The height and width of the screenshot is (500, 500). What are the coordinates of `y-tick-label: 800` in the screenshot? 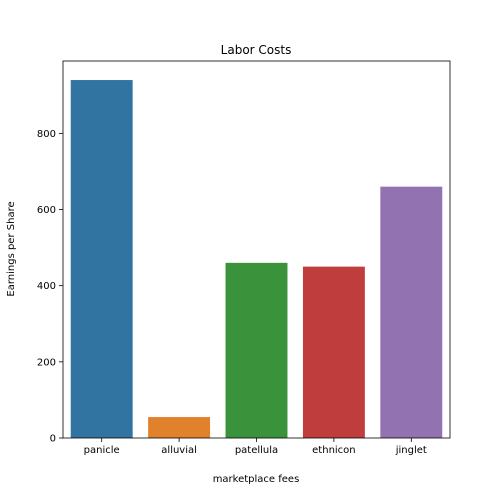 It's located at (46, 134).